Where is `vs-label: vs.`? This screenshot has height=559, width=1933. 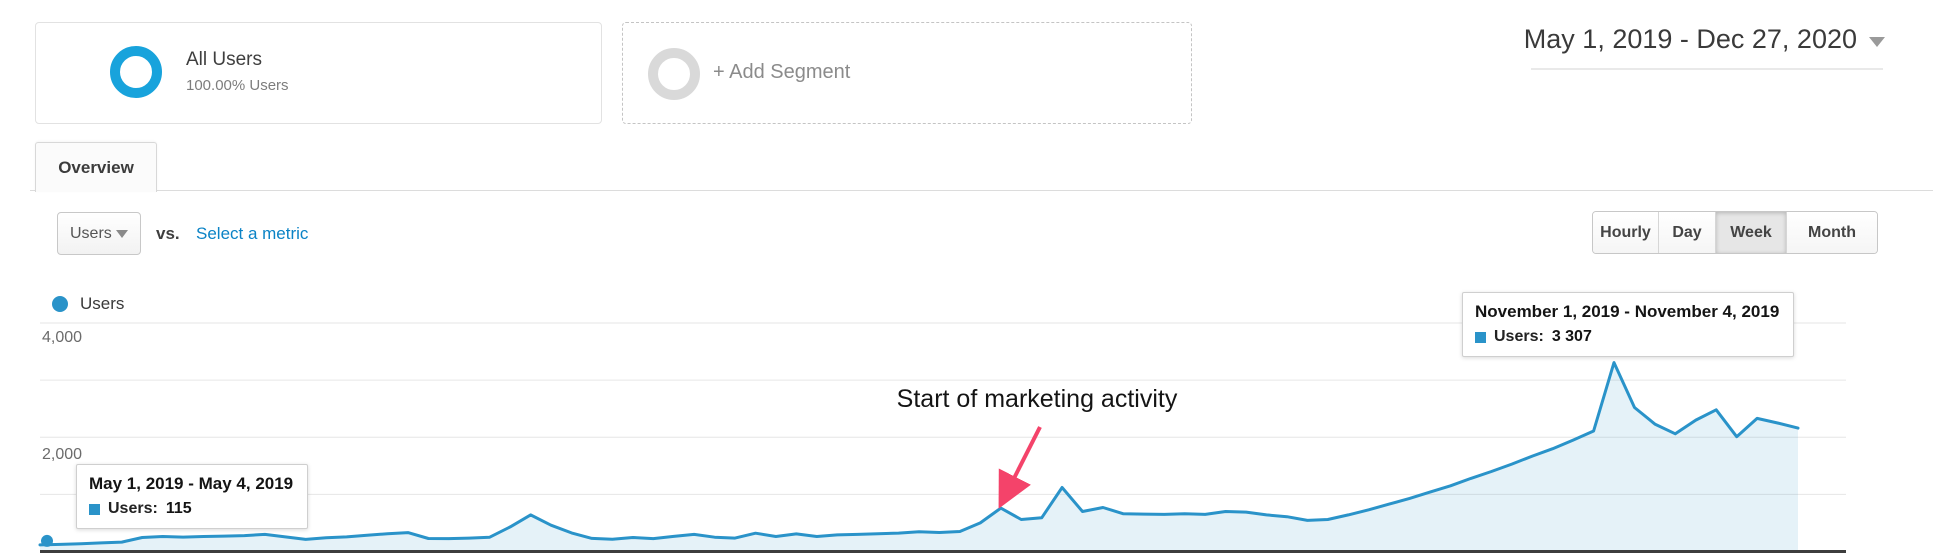 vs-label: vs. is located at coordinates (168, 233).